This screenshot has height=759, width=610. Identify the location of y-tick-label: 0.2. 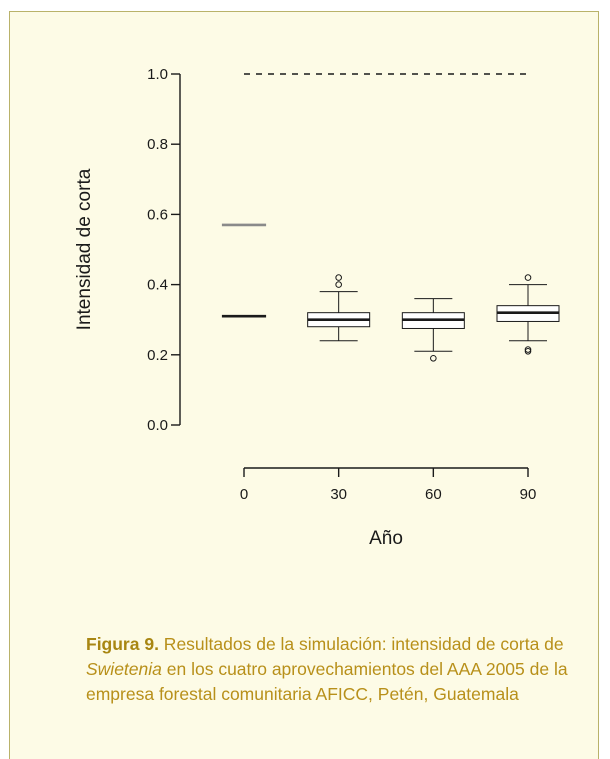
(157, 355).